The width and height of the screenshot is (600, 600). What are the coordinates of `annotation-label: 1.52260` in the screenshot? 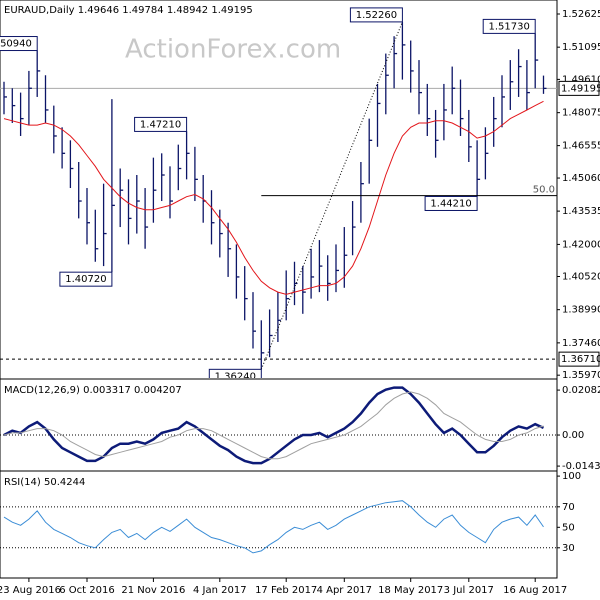 It's located at (376, 15).